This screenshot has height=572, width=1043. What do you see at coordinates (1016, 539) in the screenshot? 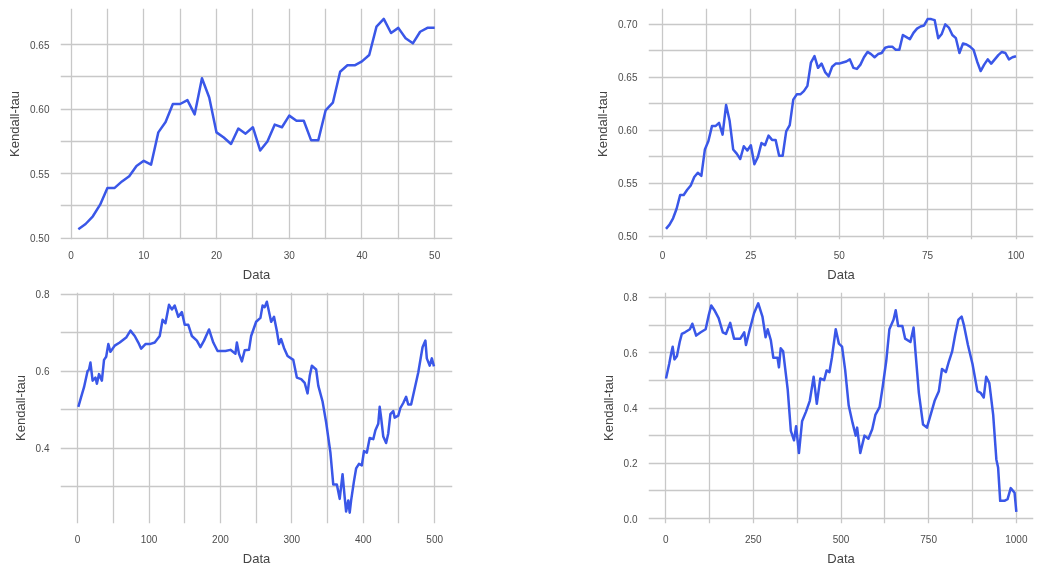
I see `x-tick-label: 1000` at bounding box center [1016, 539].